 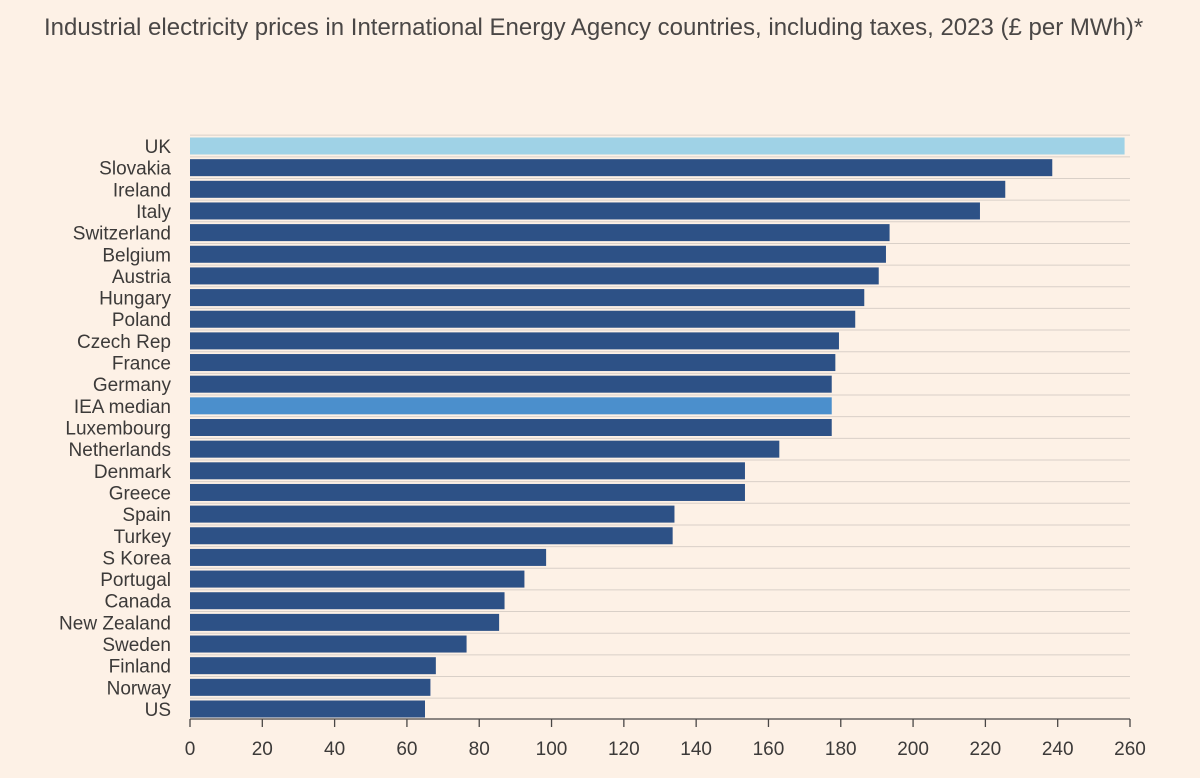 I want to click on x-tick-label: 60, so click(x=406, y=749).